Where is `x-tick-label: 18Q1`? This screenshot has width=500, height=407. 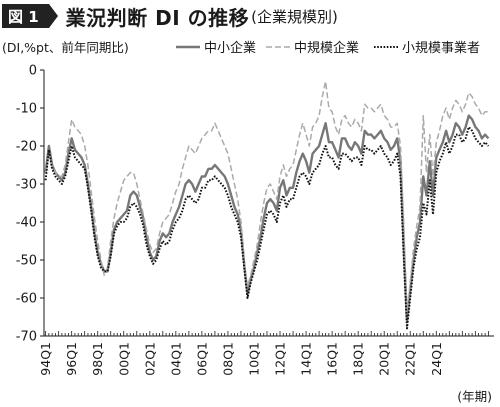 x-tick-label: 18Q1 is located at coordinates (358, 359).